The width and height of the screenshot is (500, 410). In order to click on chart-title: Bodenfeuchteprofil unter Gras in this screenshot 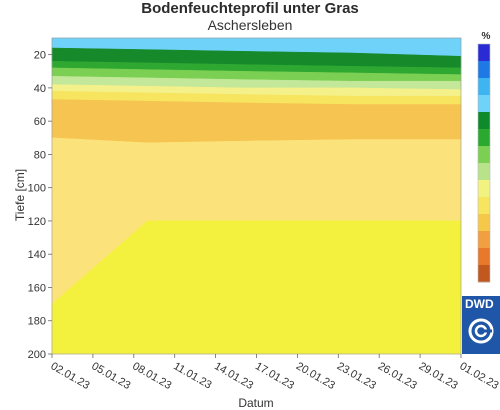, I will do `click(250, 8)`.